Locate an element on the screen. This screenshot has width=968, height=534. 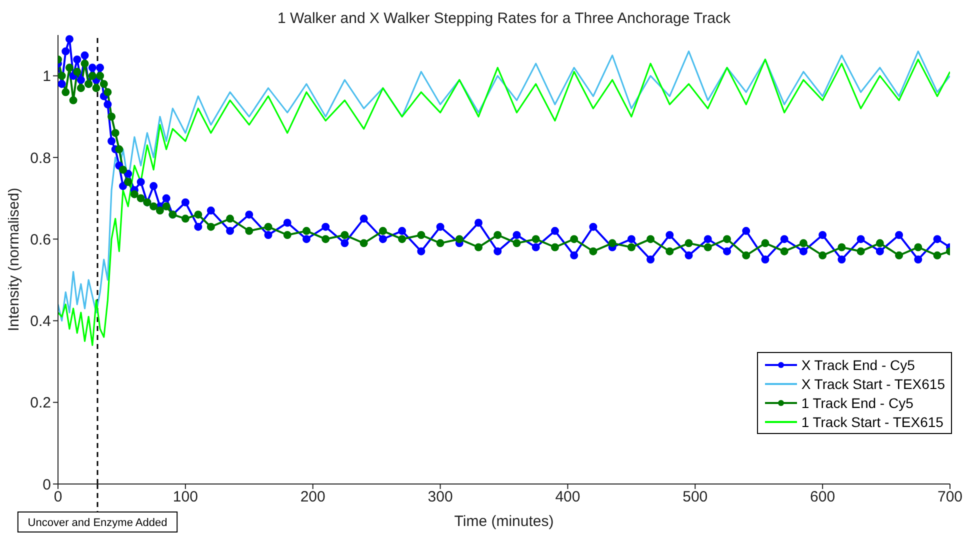
legend-label: 1 Track End - Cy5 is located at coordinates (857, 402).